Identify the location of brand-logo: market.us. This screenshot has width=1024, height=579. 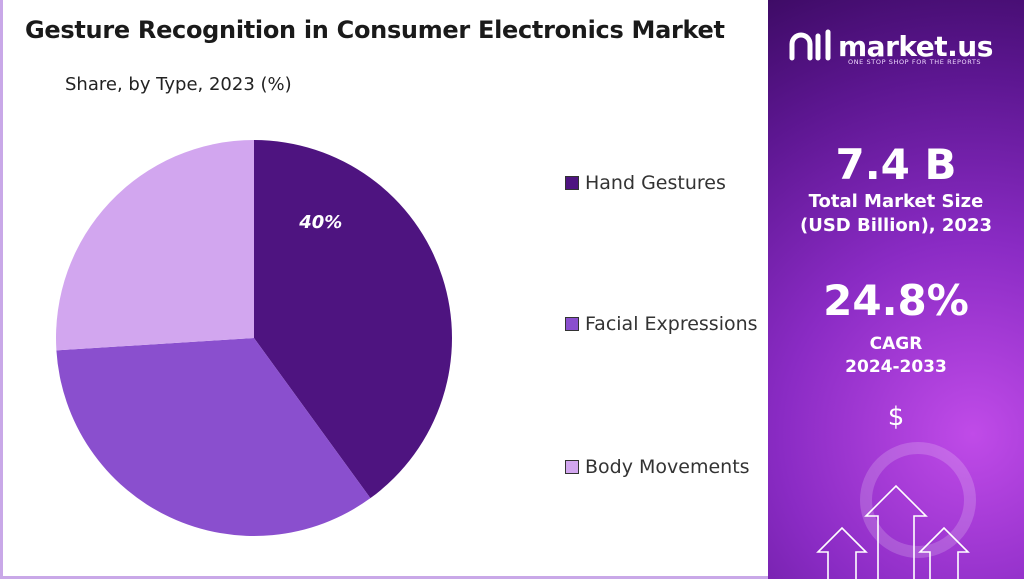
(890, 46).